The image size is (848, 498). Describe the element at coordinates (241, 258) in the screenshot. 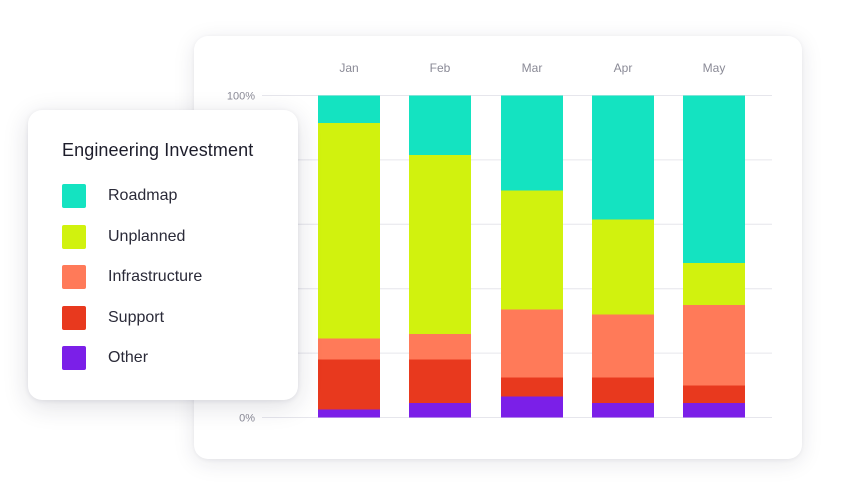

I see `y-axis-ticks: 100% 0%` at that location.